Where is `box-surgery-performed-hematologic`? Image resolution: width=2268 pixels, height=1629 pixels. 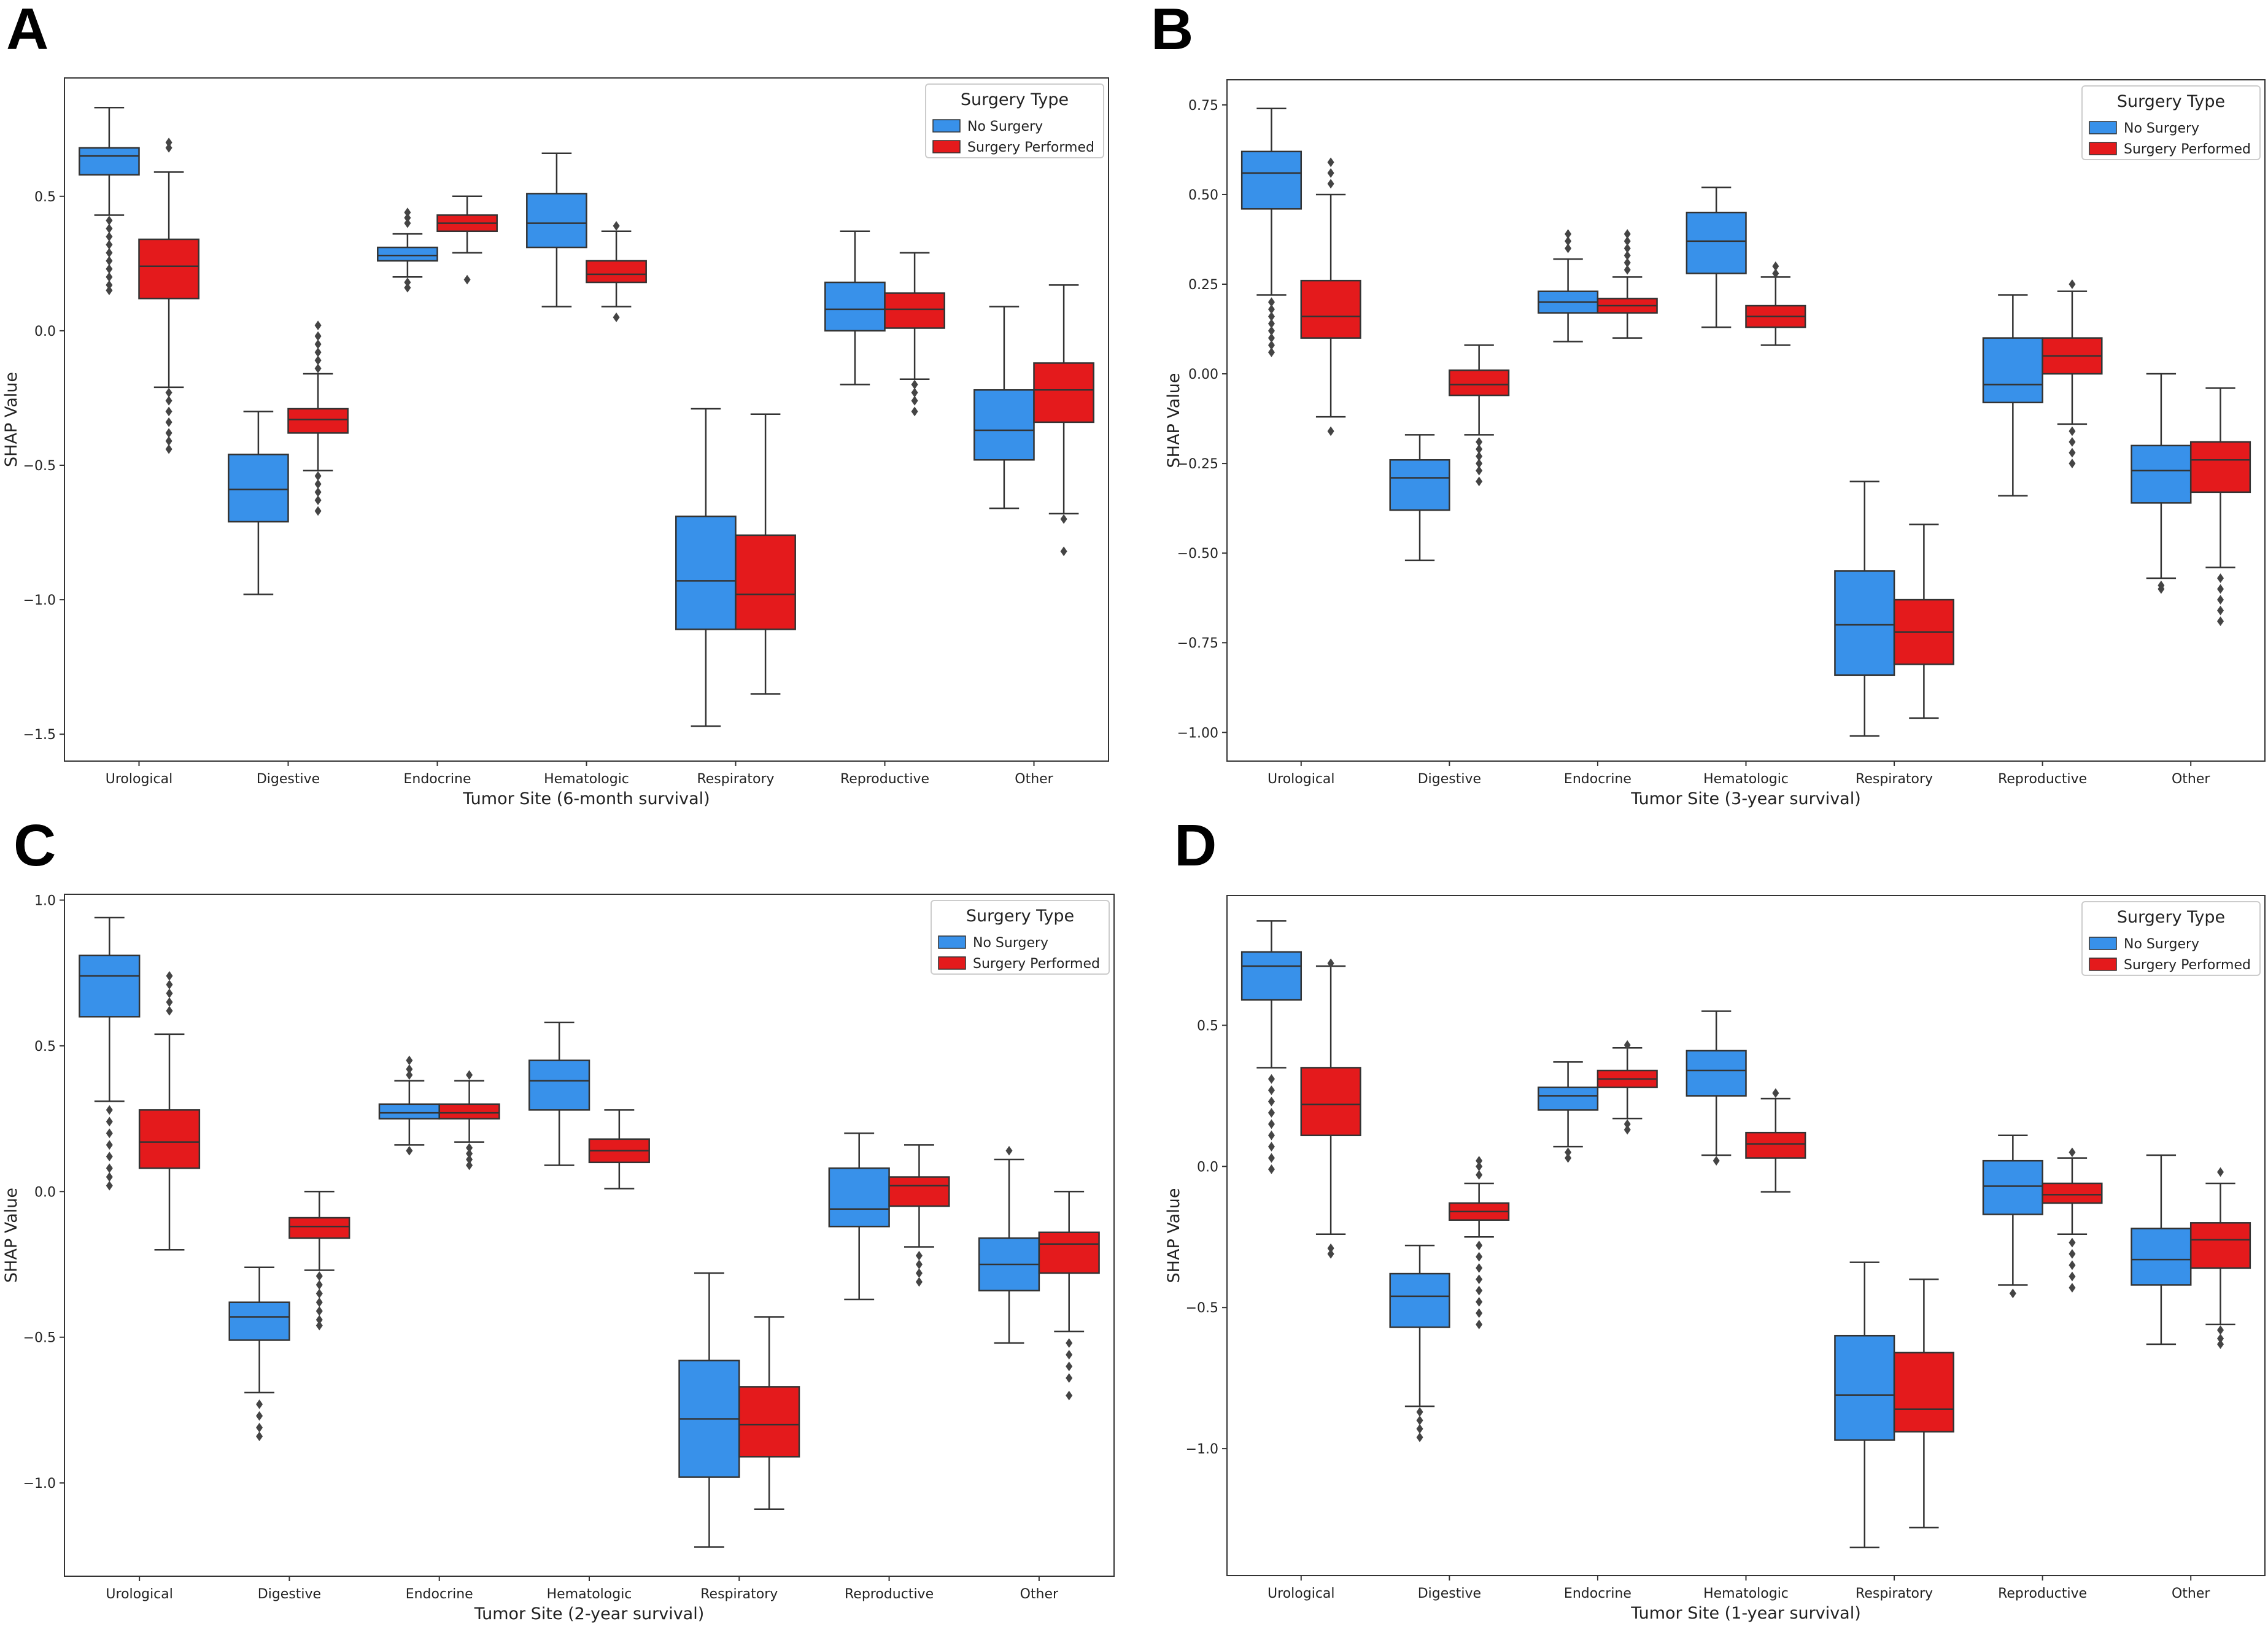 box-surgery-performed-hematologic is located at coordinates (1776, 1140).